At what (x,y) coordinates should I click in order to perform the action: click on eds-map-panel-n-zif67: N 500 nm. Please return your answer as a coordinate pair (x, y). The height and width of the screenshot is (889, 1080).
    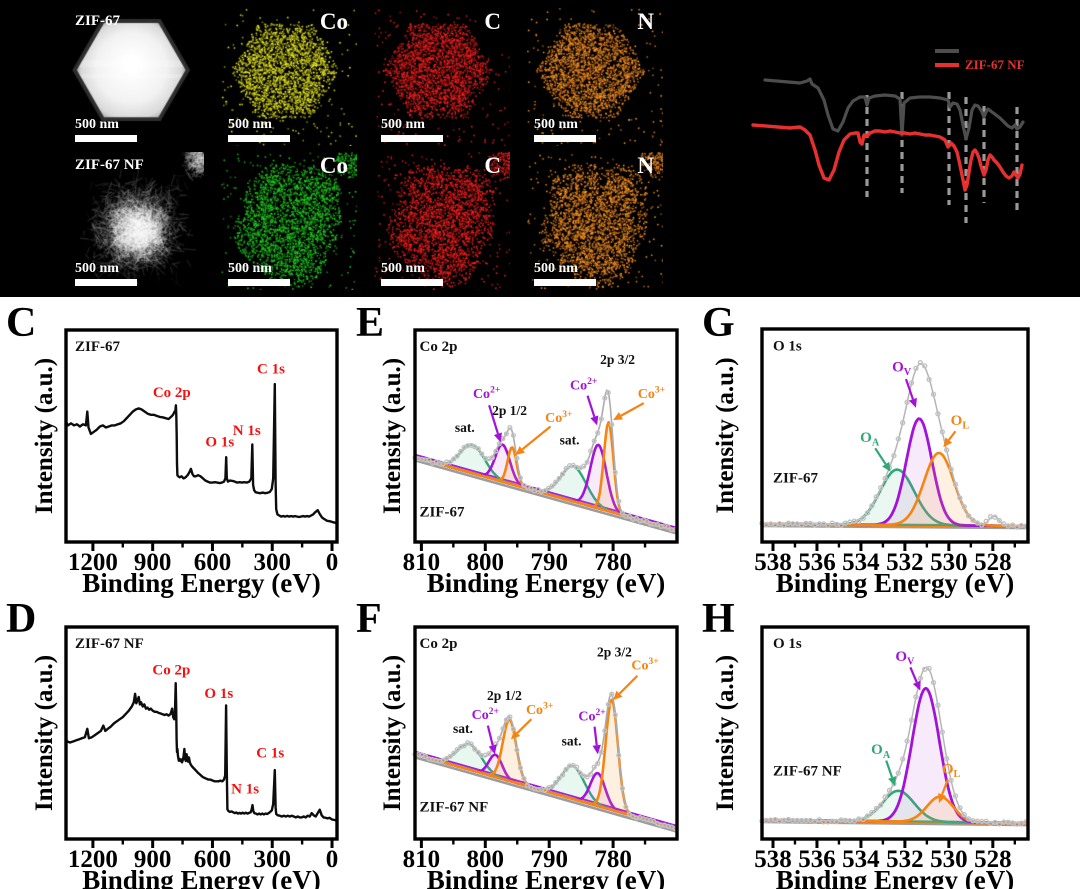
    Looking at the image, I should click on (595, 77).